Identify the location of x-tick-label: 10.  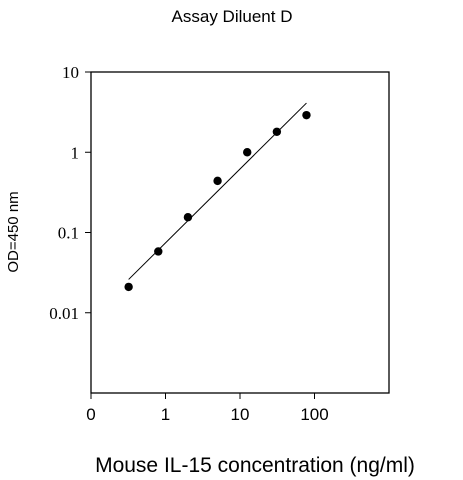
(240, 414).